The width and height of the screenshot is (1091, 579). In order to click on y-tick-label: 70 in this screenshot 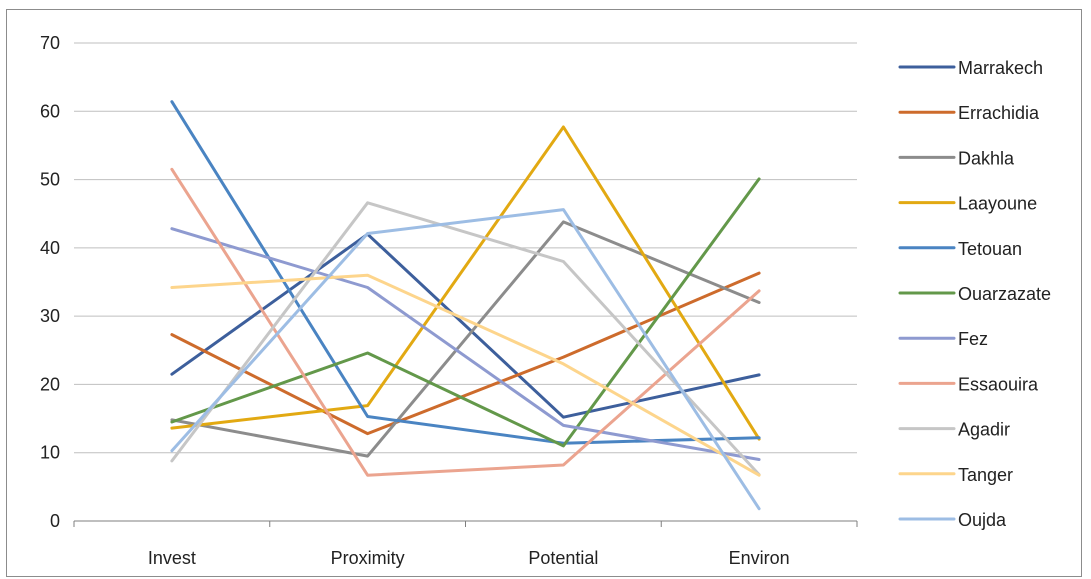, I will do `click(50, 43)`.